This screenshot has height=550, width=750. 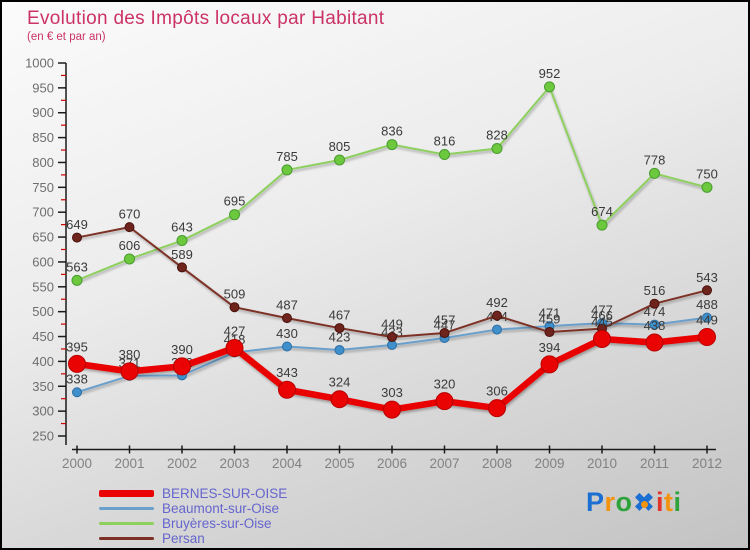 I want to click on value-label: 457, so click(x=445, y=320).